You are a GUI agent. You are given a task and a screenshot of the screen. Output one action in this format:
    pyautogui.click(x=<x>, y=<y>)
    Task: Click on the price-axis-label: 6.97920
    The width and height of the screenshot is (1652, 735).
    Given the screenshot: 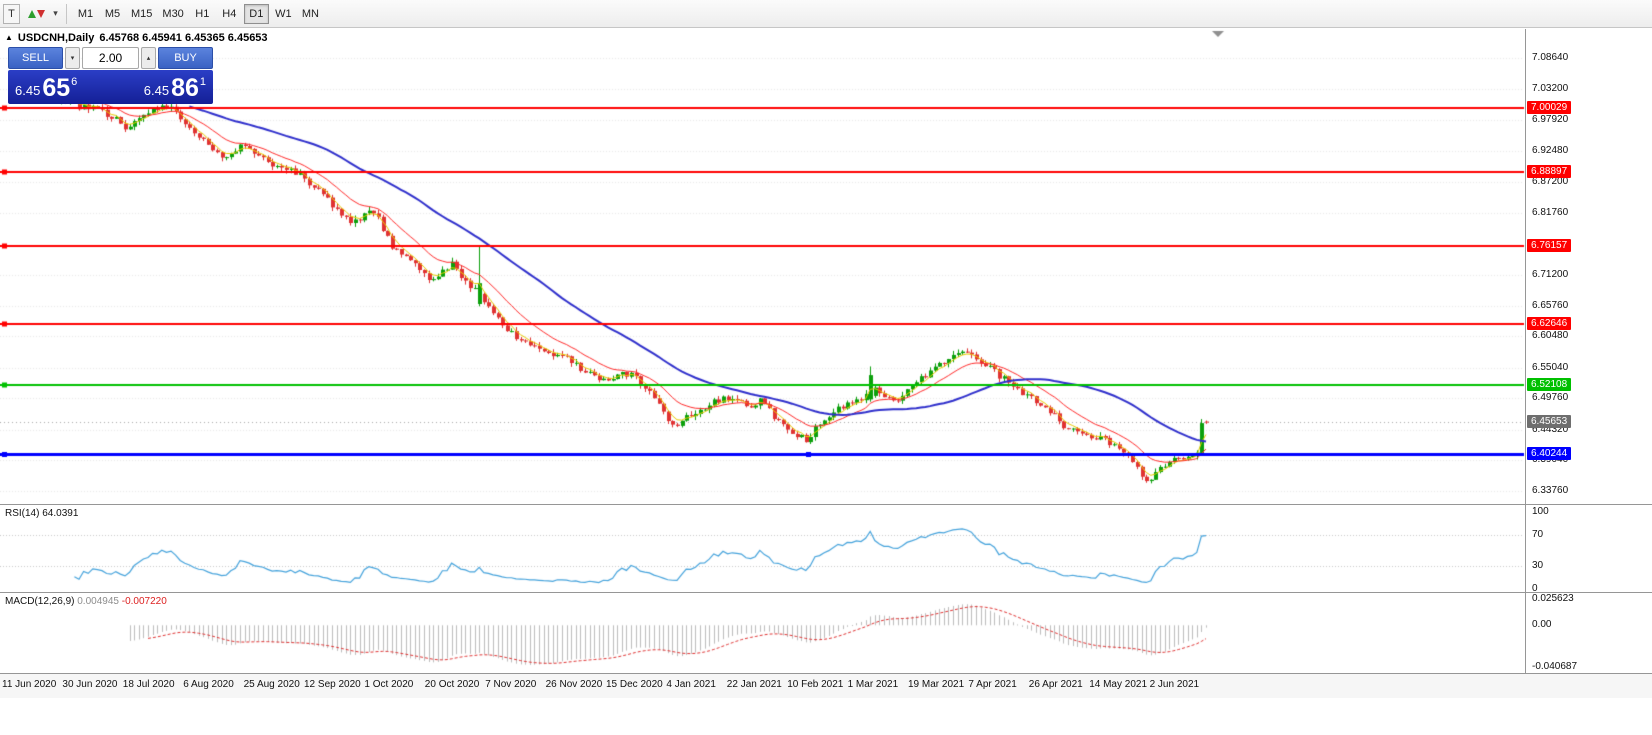 What is the action you would take?
    pyautogui.click(x=1550, y=119)
    